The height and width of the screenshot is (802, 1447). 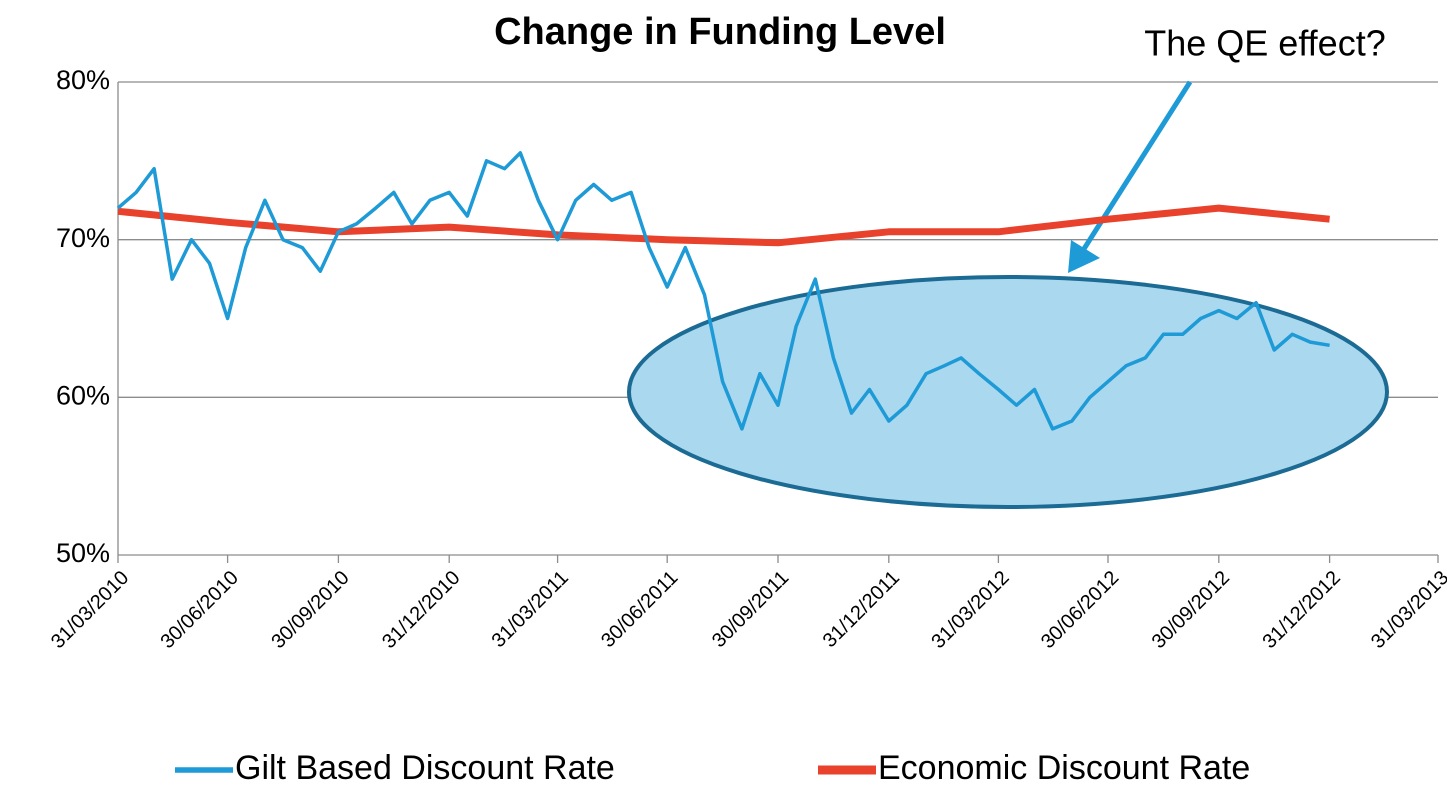 I want to click on x-tick-label: 31/03/2013, so click(x=1407, y=610).